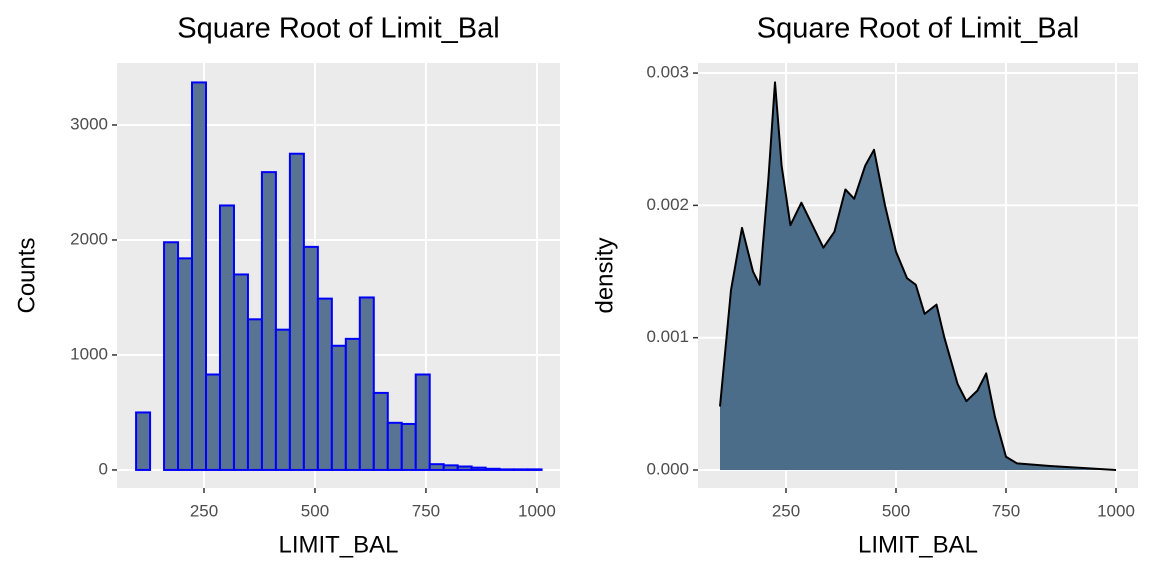  Describe the element at coordinates (103, 468) in the screenshot. I see `y-tick-label: 0` at that location.